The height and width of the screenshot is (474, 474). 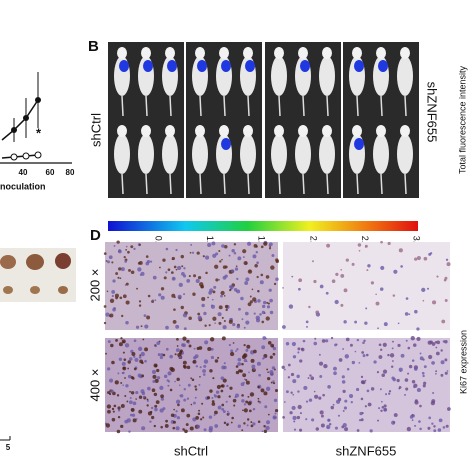 I want to click on mouse-tail, so click(x=405, y=106).